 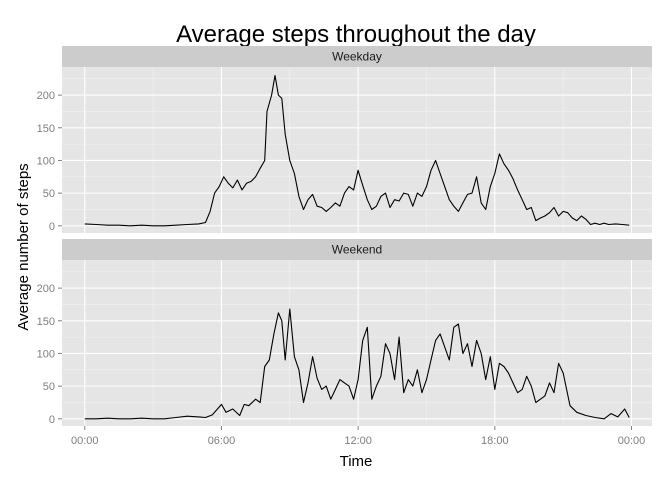 I want to click on strip-label: Weekday, so click(x=357, y=57).